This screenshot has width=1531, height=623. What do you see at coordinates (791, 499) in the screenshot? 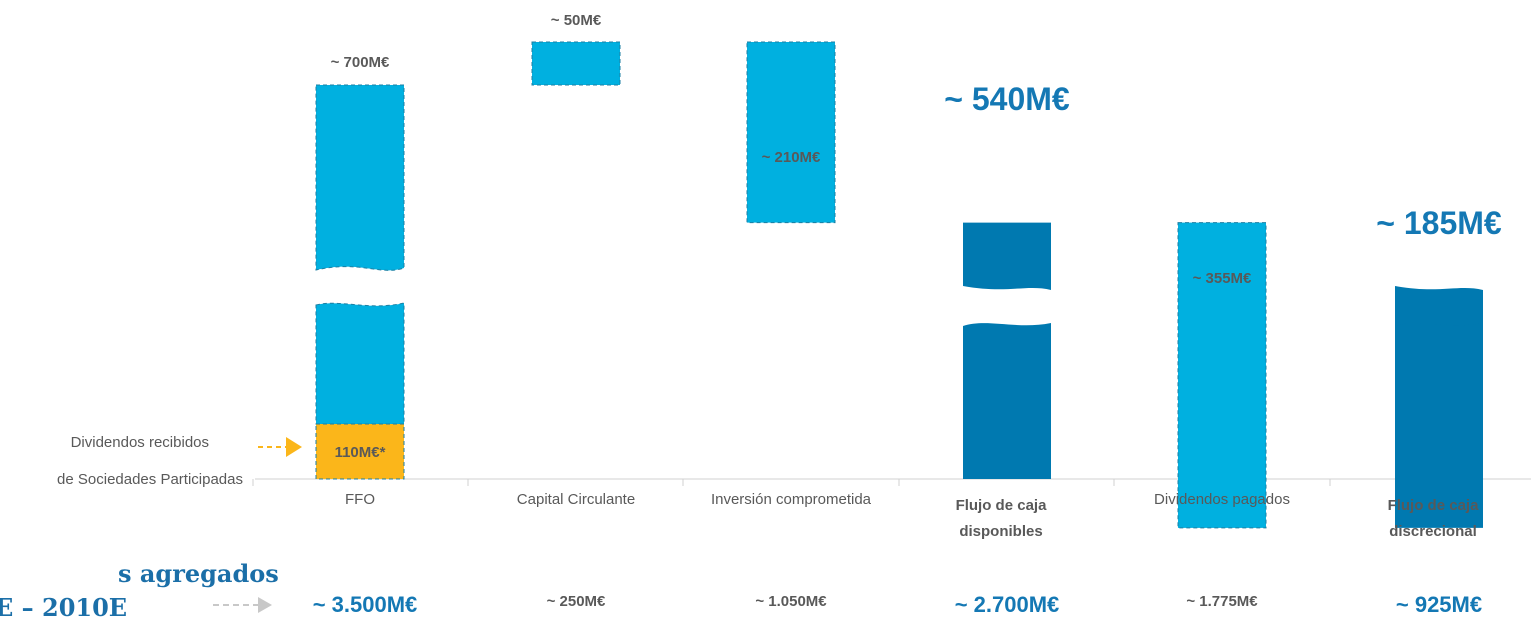
I see `category-label-2-0: Inversión comprometida` at bounding box center [791, 499].